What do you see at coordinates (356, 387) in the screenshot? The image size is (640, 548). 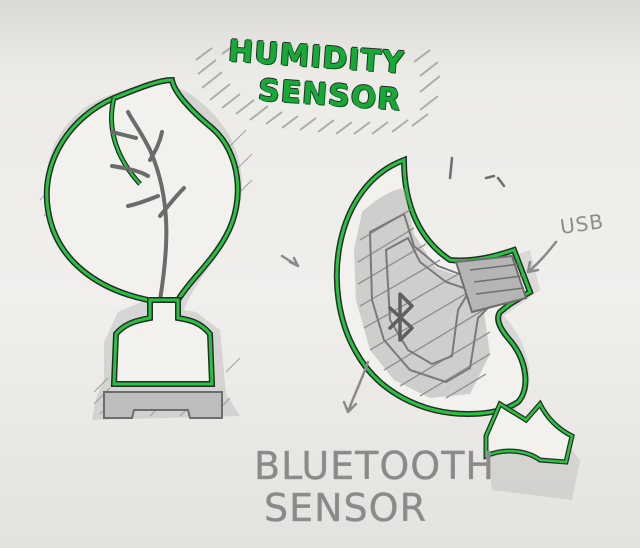 I see `bluetooth-pointer-arrow-icon` at bounding box center [356, 387].